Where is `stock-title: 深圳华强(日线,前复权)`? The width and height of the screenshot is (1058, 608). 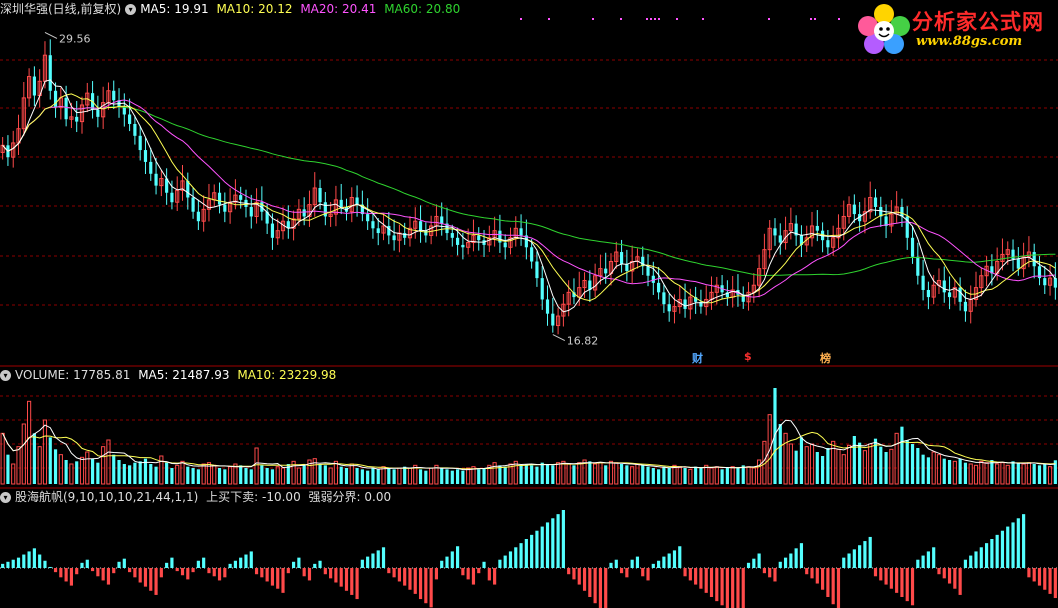
stock-title: 深圳华强(日线,前复权) is located at coordinates (61, 9).